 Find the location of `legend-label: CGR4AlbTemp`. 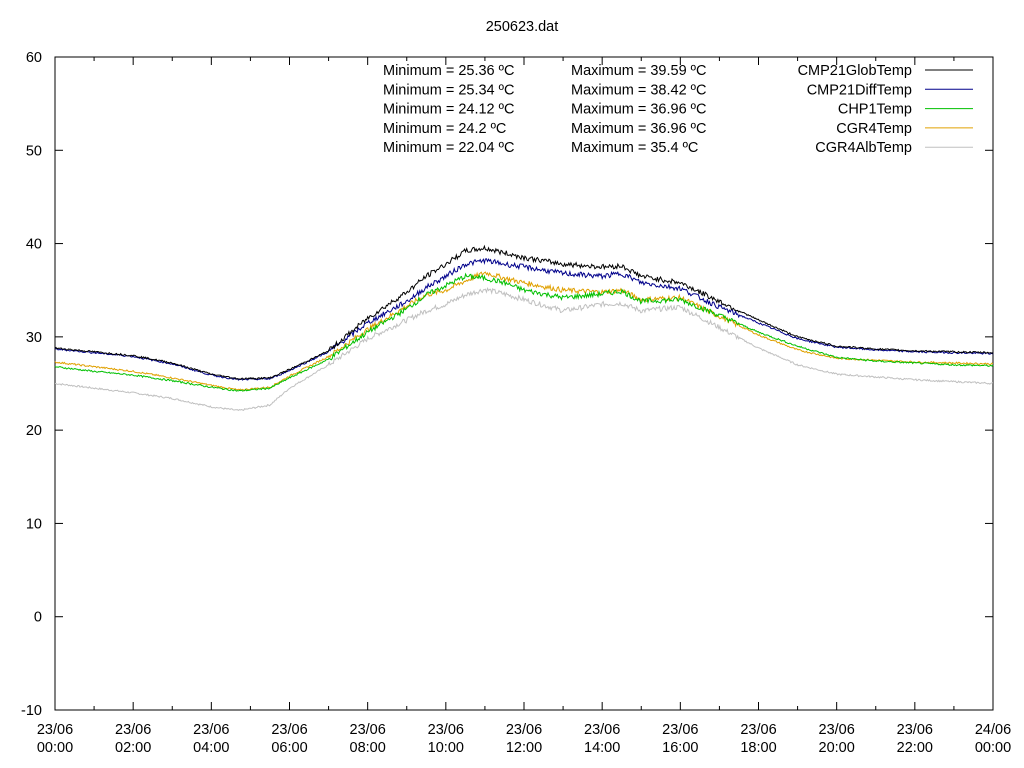

legend-label: CGR4AlbTemp is located at coordinates (863, 148).